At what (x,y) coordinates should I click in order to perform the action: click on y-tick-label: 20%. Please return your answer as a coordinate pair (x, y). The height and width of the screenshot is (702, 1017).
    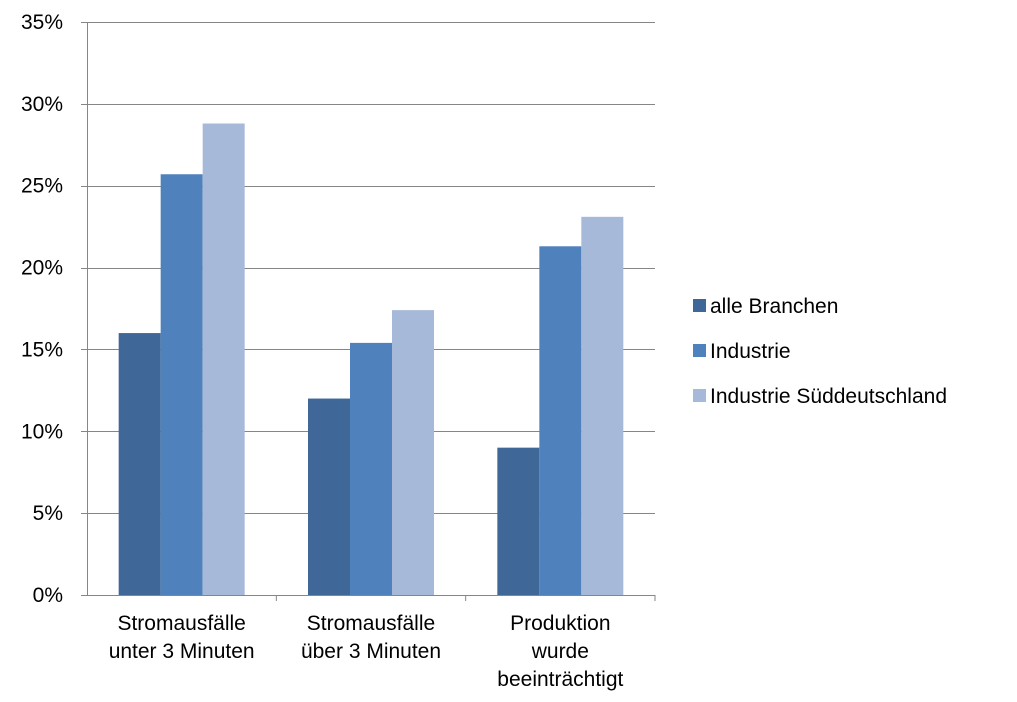
    Looking at the image, I should click on (42, 268).